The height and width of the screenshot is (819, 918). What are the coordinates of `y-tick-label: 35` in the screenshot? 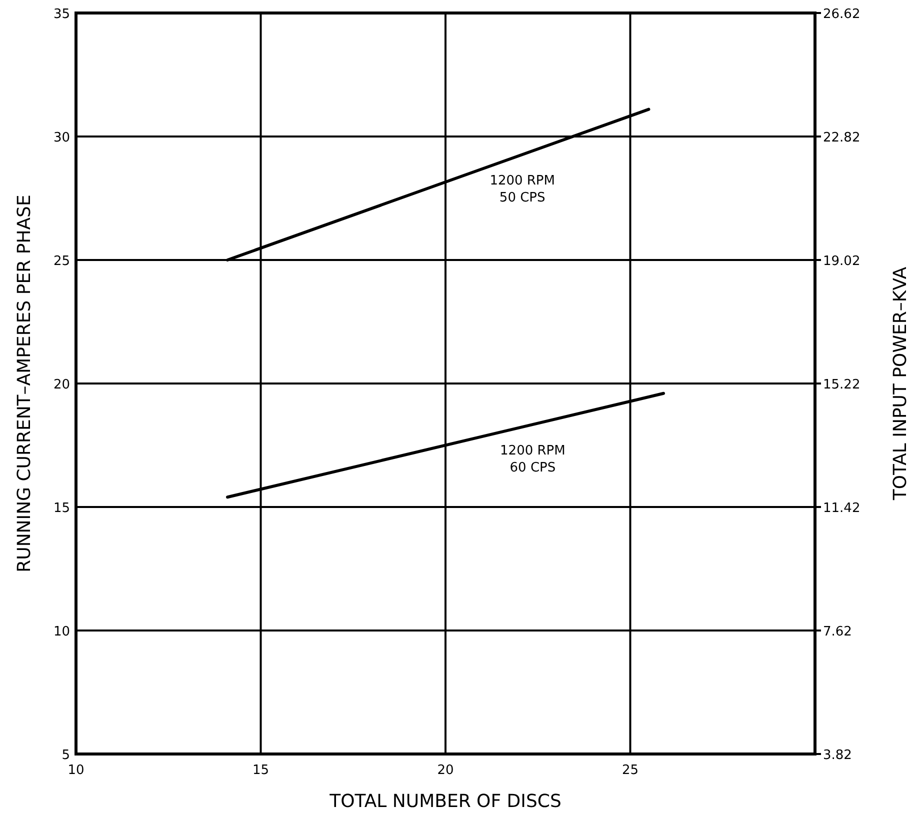 It's located at (61, 14).